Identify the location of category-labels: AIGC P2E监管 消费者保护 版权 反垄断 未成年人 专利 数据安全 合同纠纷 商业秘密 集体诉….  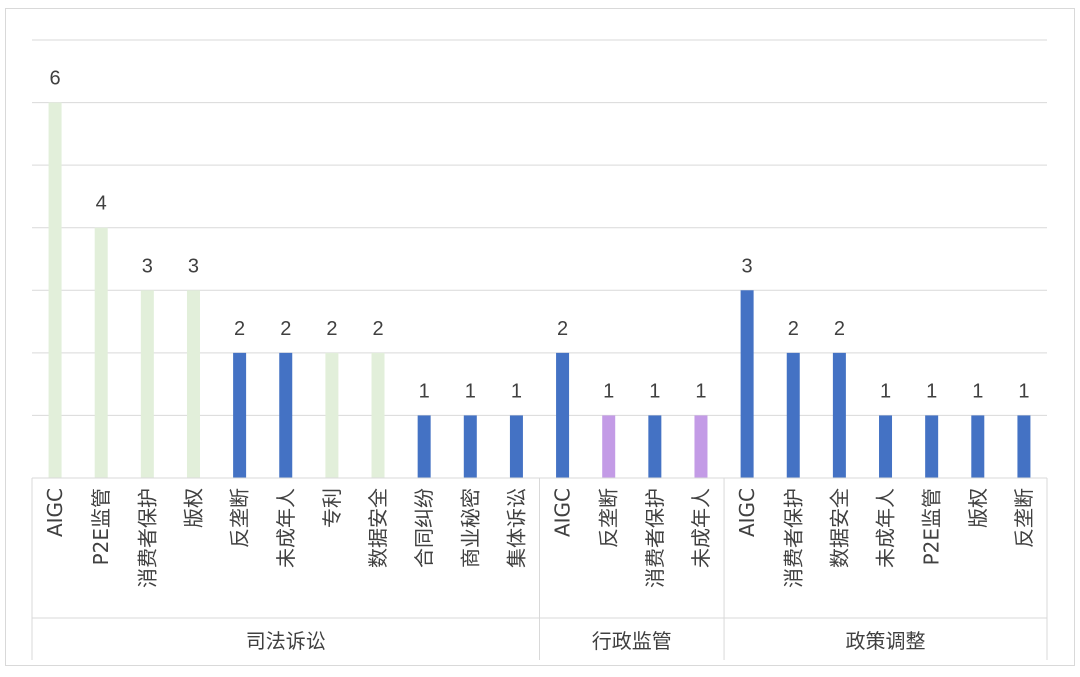
(539, 538).